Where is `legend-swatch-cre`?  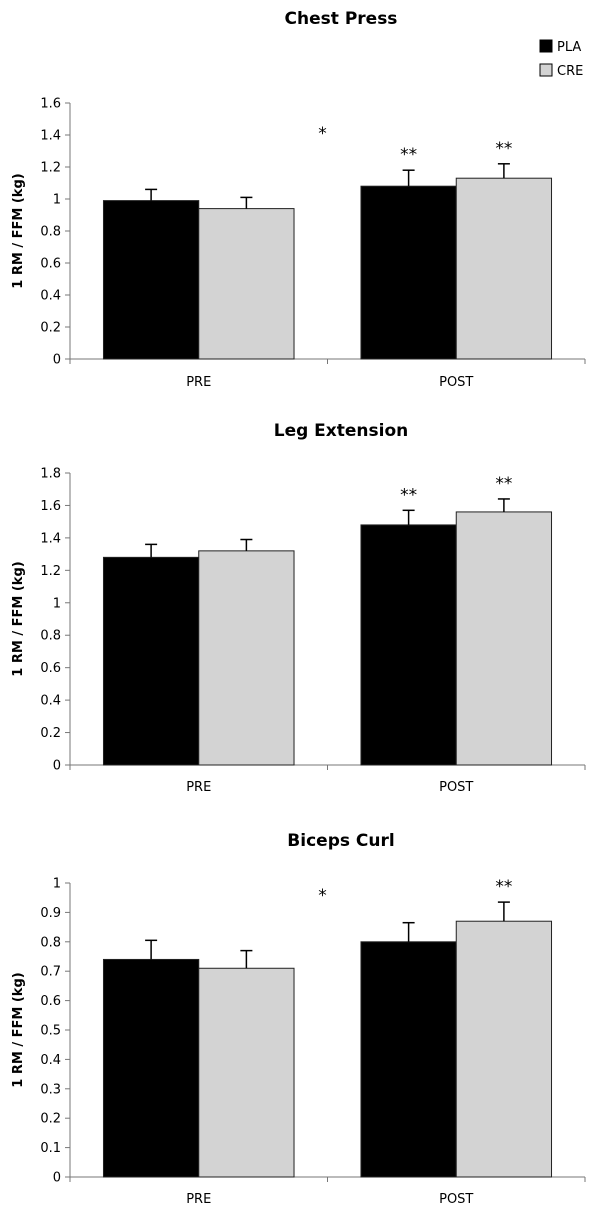
legend-swatch-cre is located at coordinates (546, 70).